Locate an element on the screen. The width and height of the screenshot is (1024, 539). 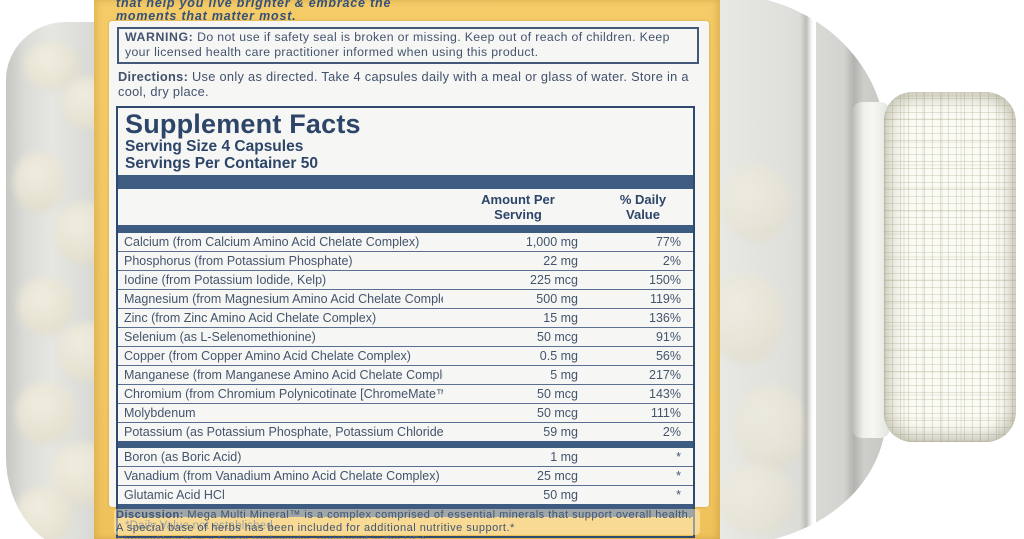
directions-label: Directions: is located at coordinates (153, 76).